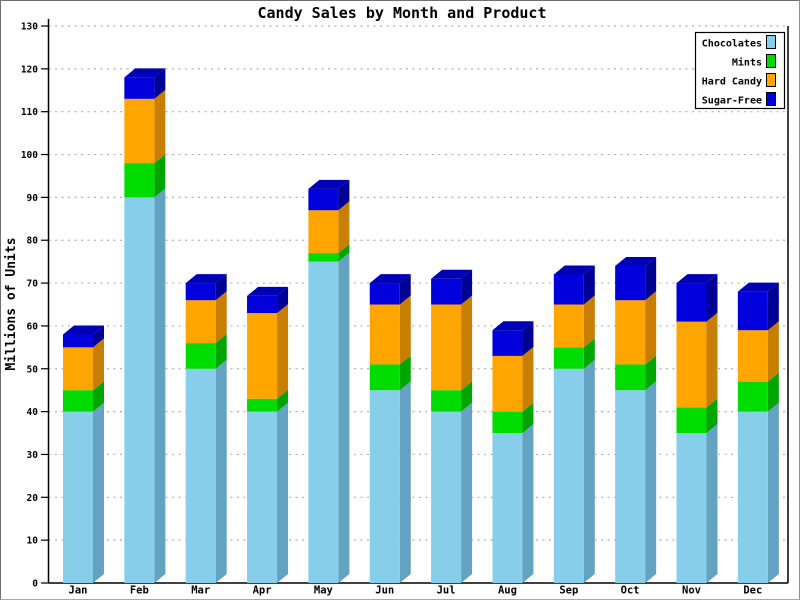  What do you see at coordinates (446, 591) in the screenshot?
I see `x-tick-label: Jul` at bounding box center [446, 591].